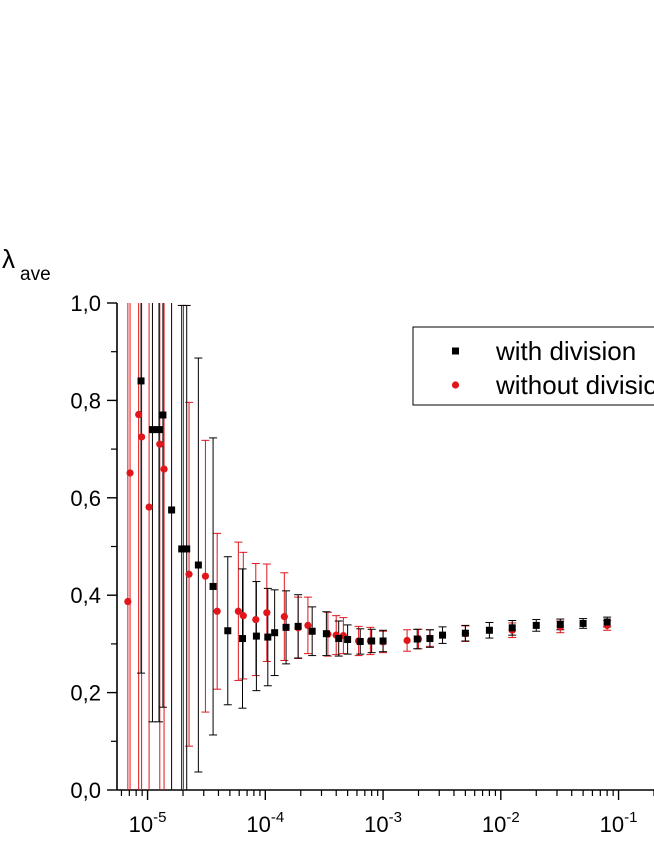  Describe the element at coordinates (265, 823) in the screenshot. I see `x-tick-label: 10⁻⁴` at that location.